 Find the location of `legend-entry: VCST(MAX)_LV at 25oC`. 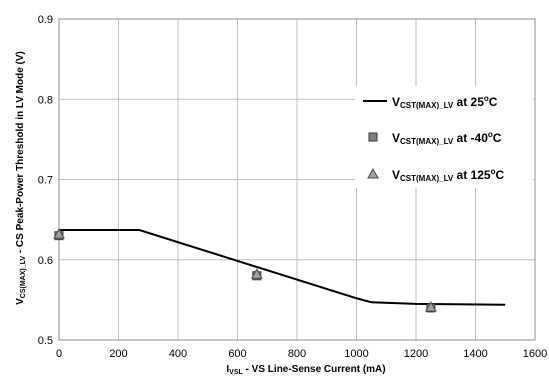

legend-entry: VCST(MAX)_LV at 25oC is located at coordinates (430, 102).